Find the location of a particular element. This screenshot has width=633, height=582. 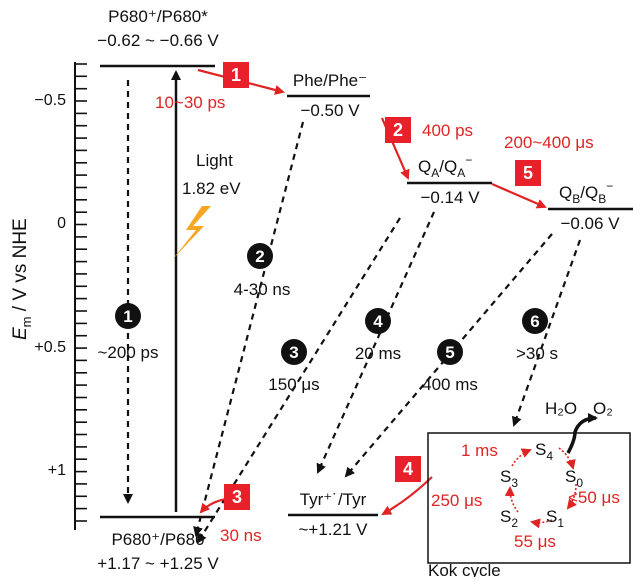

level-qa-title: QA/QA− is located at coordinates (445, 166).